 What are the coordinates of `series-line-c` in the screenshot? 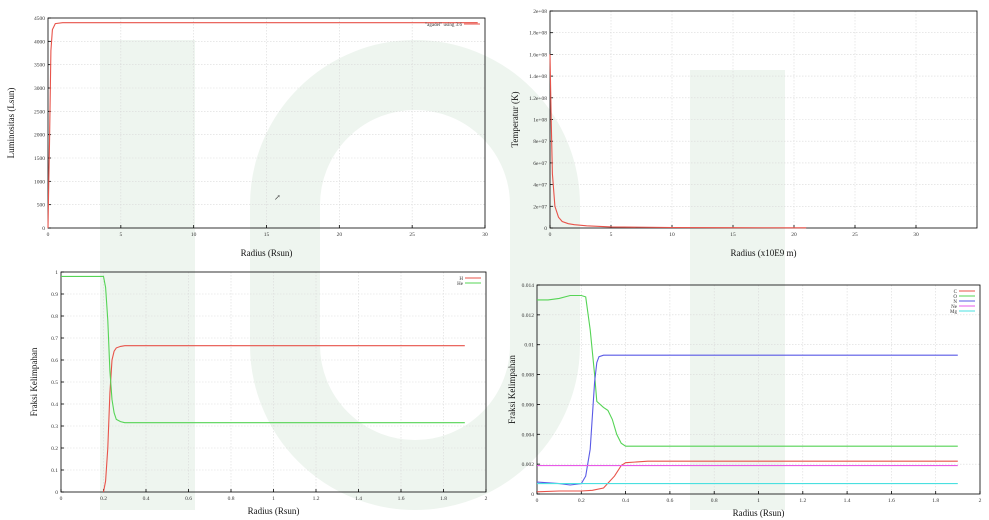 It's located at (747, 476).